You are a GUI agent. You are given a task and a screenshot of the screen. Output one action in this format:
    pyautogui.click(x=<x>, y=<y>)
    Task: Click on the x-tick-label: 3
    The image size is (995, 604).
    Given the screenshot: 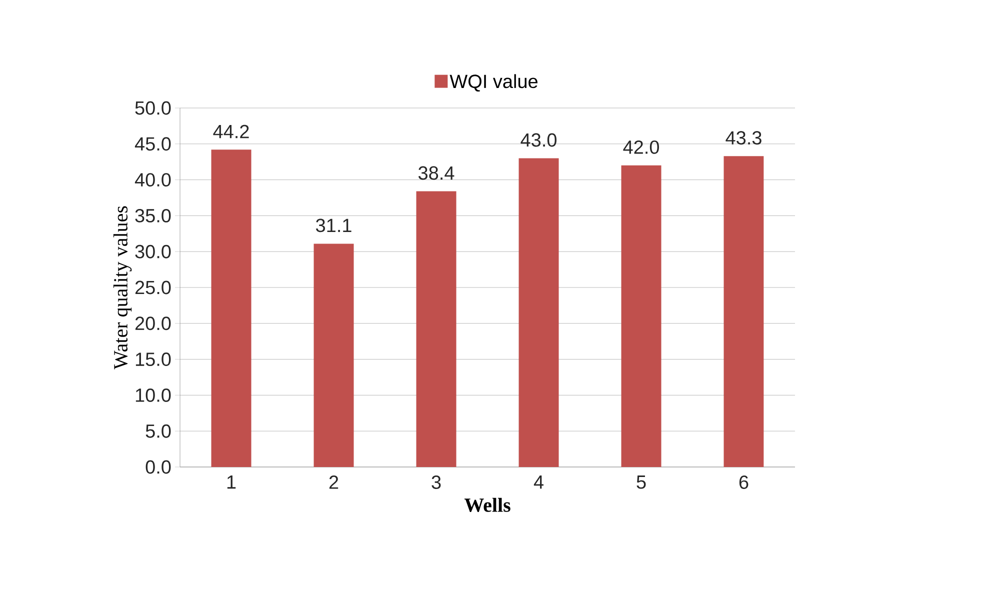 What is the action you would take?
    pyautogui.click(x=436, y=482)
    